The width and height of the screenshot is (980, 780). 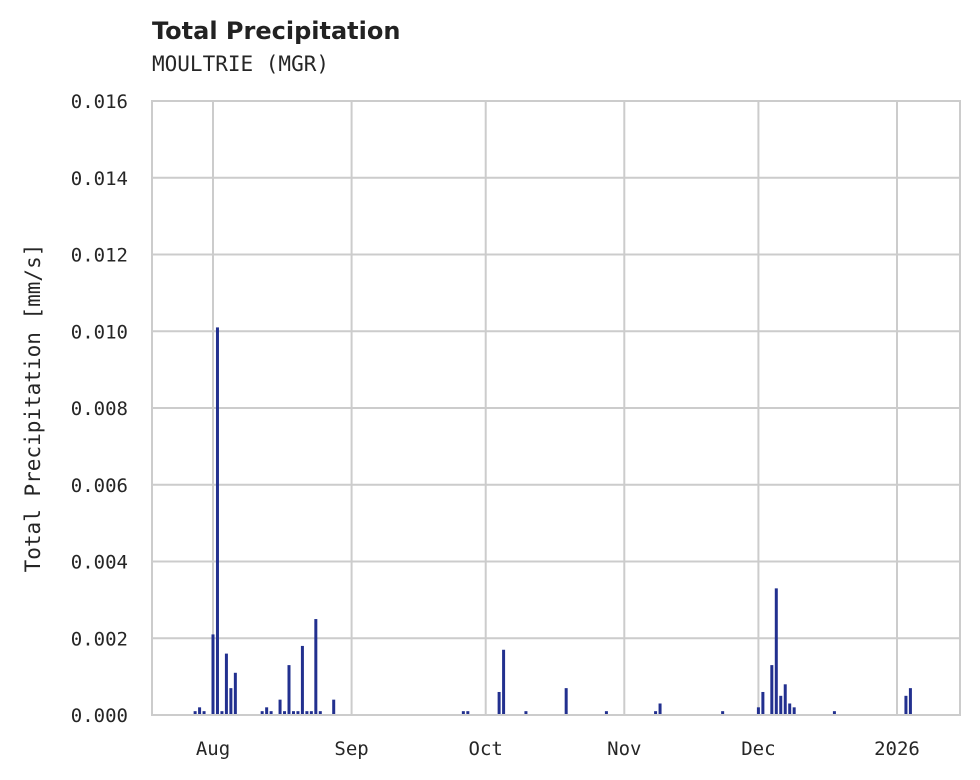 I want to click on x-tick-label: Aug, so click(x=213, y=749).